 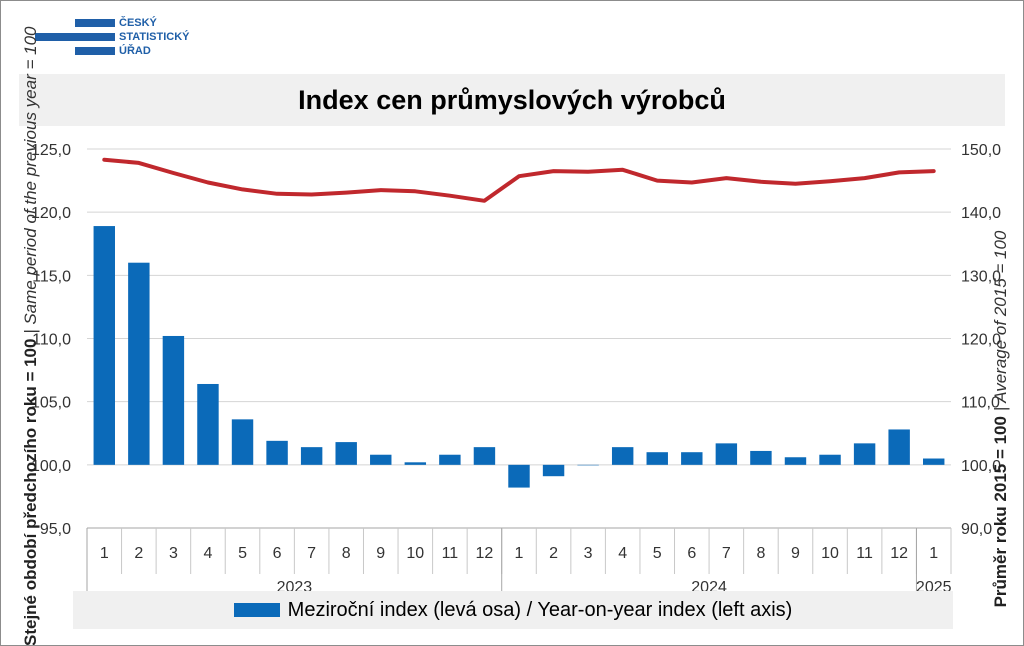 I want to click on right-axis-title-bold: Průměr roku 2015 = 100, so click(x=1000, y=512).